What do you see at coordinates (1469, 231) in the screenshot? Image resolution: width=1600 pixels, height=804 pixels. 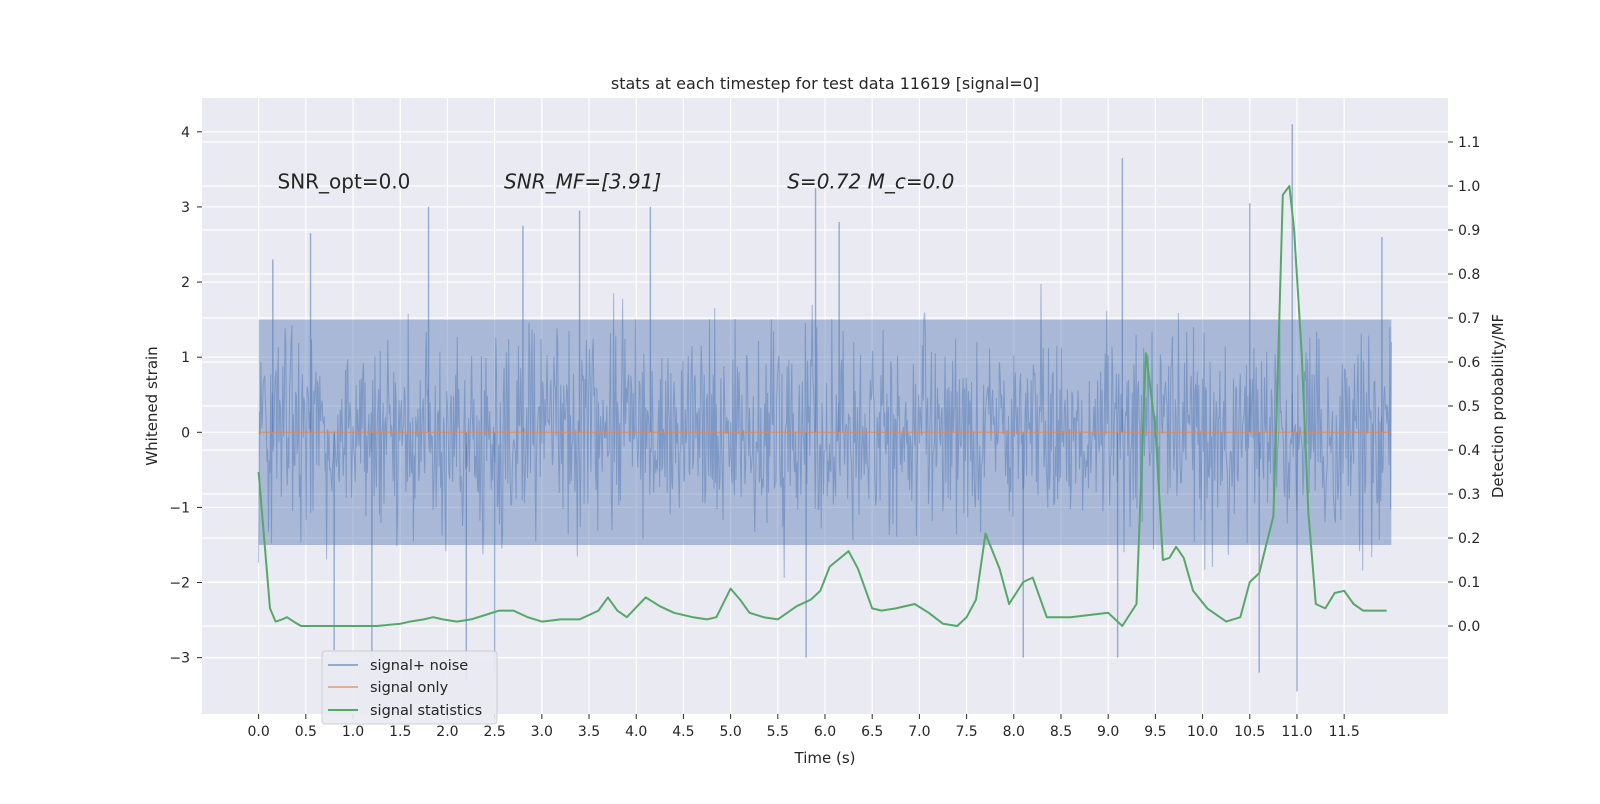 I see `right-y-tick-label: 0.9` at bounding box center [1469, 231].